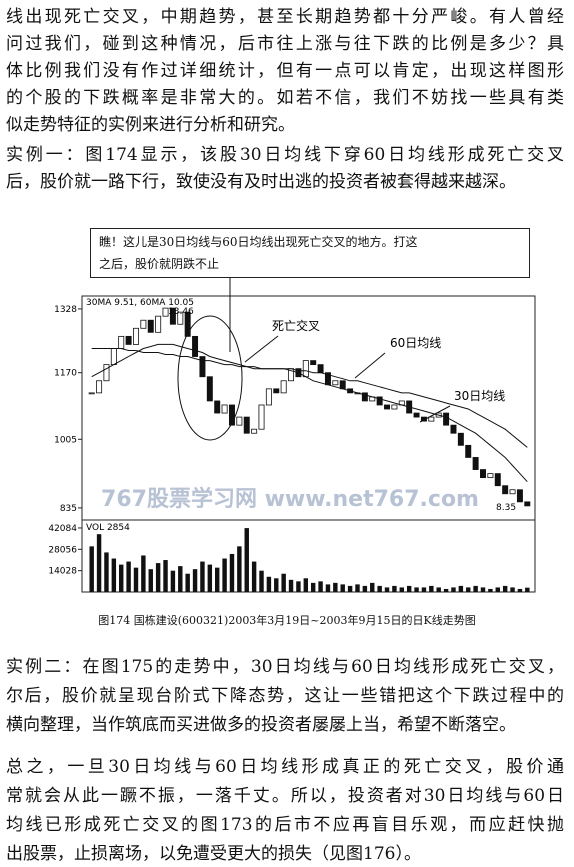  I want to click on legend: 30MA 9.51, 60MA 10.05, so click(140, 303).